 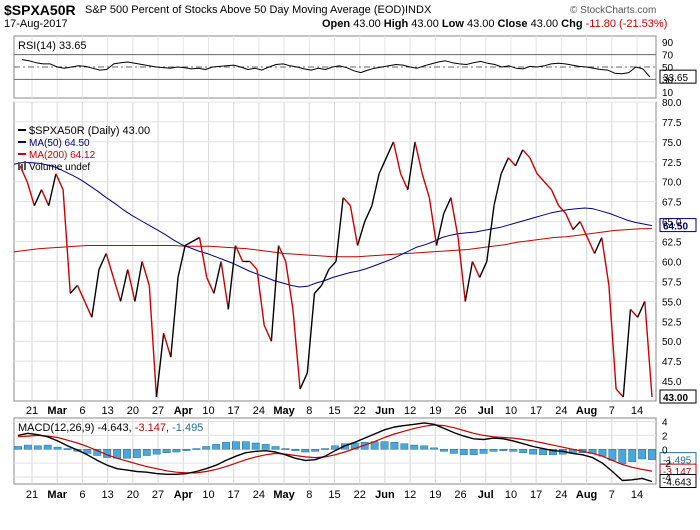 I want to click on price-tick-label: 47.5, so click(x=672, y=362).